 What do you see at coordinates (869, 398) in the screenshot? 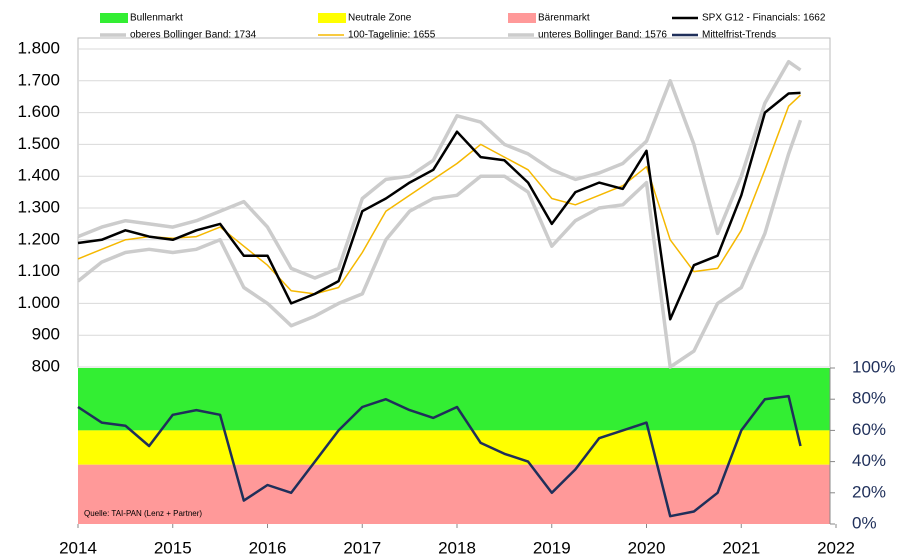
I see `y2-tick-label: 80%` at bounding box center [869, 398].